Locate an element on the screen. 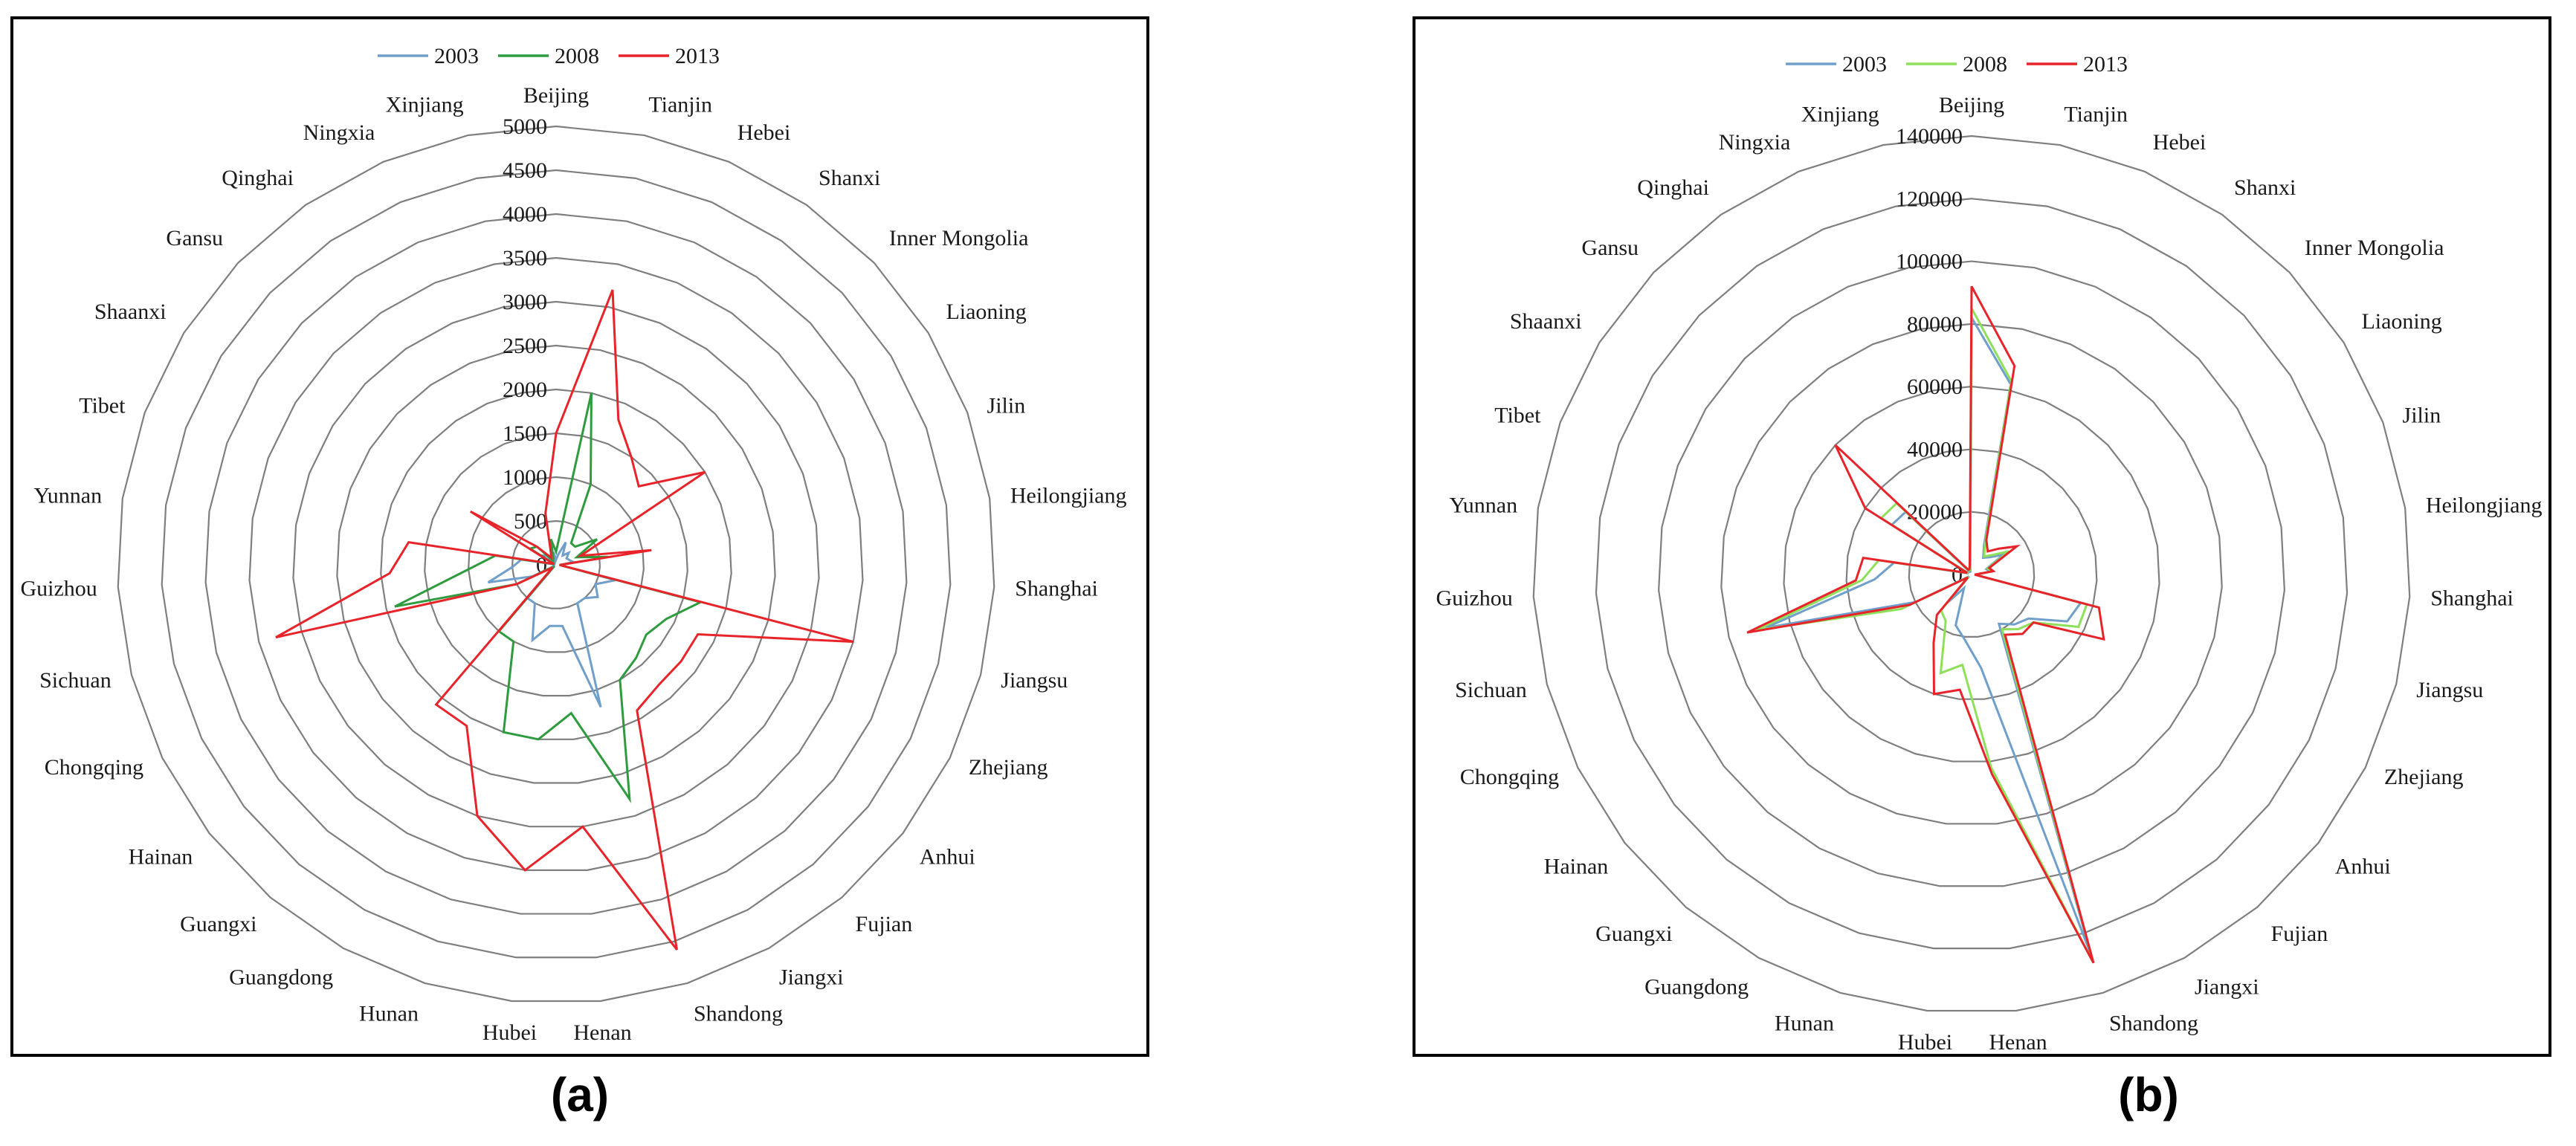 The height and width of the screenshot is (1146, 2576). category-label: Sichuan is located at coordinates (75, 680).